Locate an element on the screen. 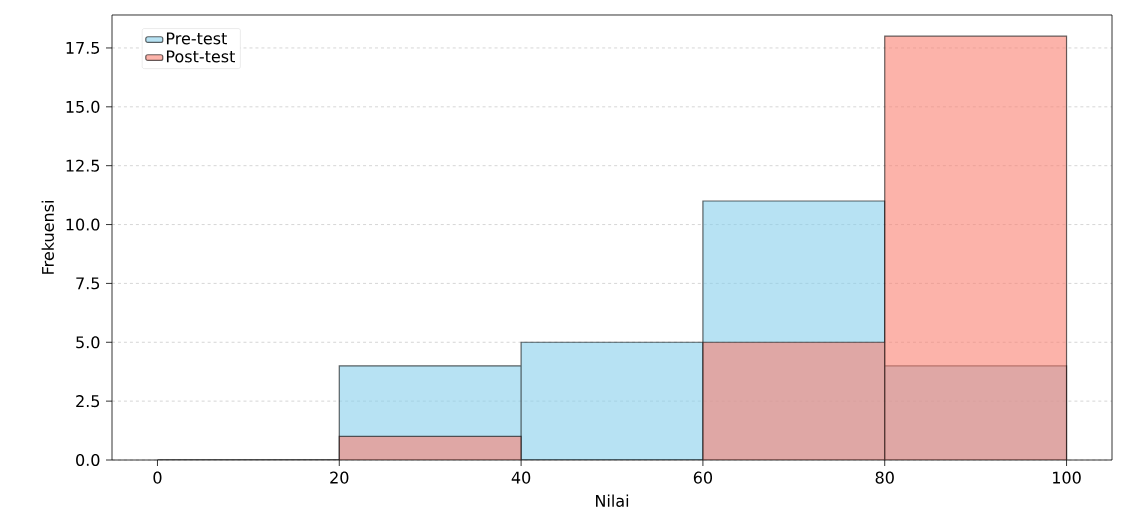 The width and height of the screenshot is (1132, 520). x-tick-label: 60 is located at coordinates (703, 477).